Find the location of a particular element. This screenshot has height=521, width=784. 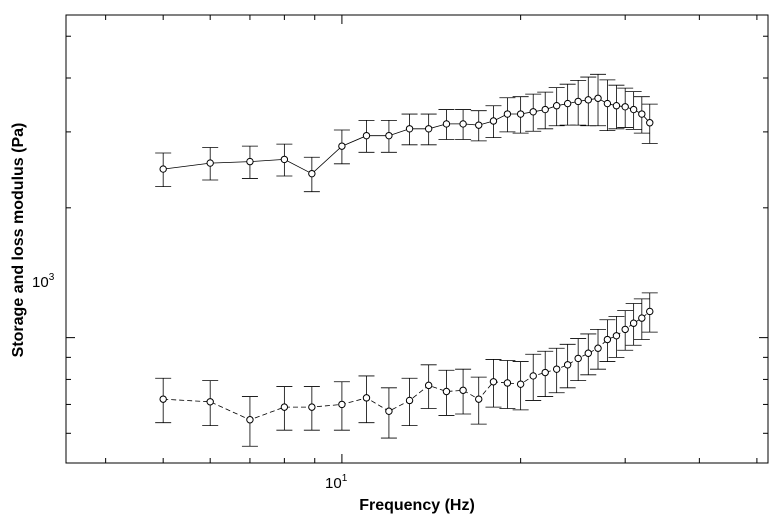

y-tick-label-1000: 103 is located at coordinates (43, 281).